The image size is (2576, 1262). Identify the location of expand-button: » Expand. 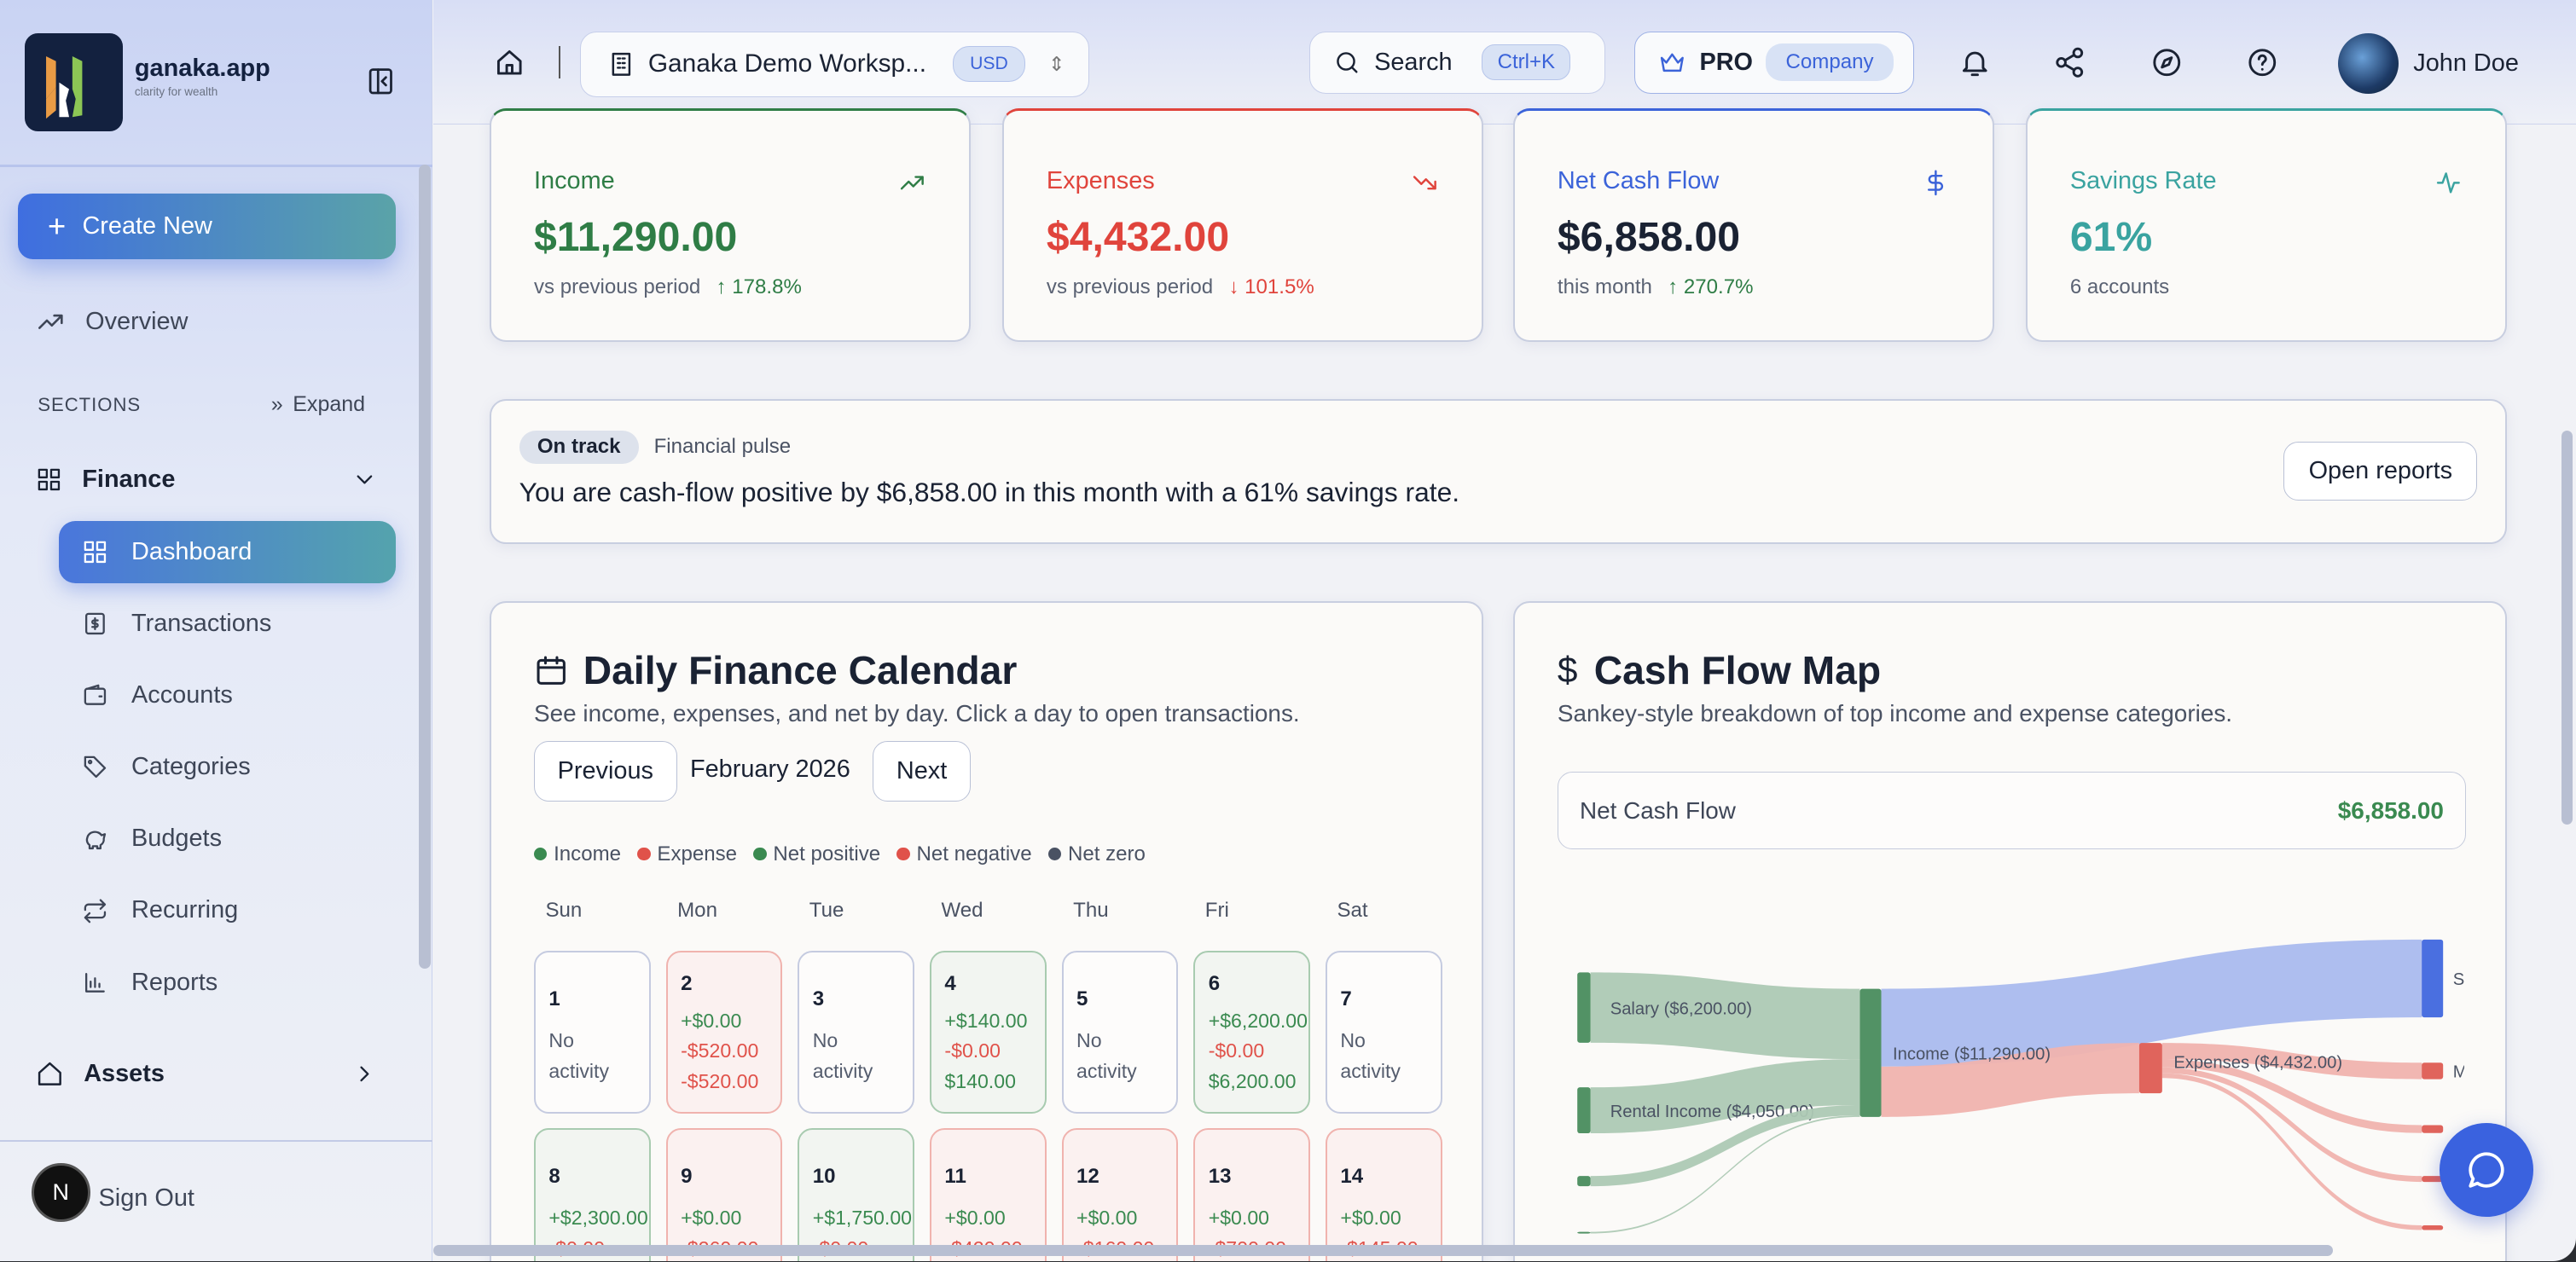
(318, 404).